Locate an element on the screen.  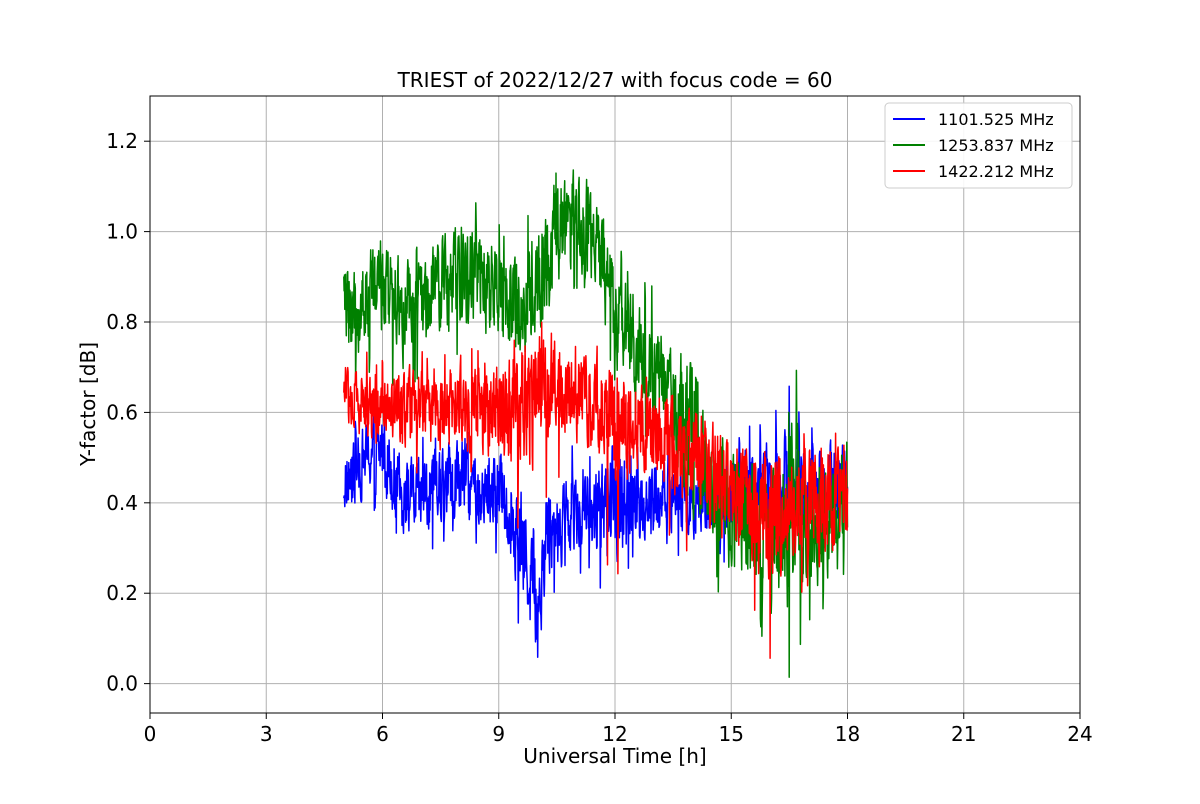
y-tick-label: 0.4 is located at coordinates (122, 503).